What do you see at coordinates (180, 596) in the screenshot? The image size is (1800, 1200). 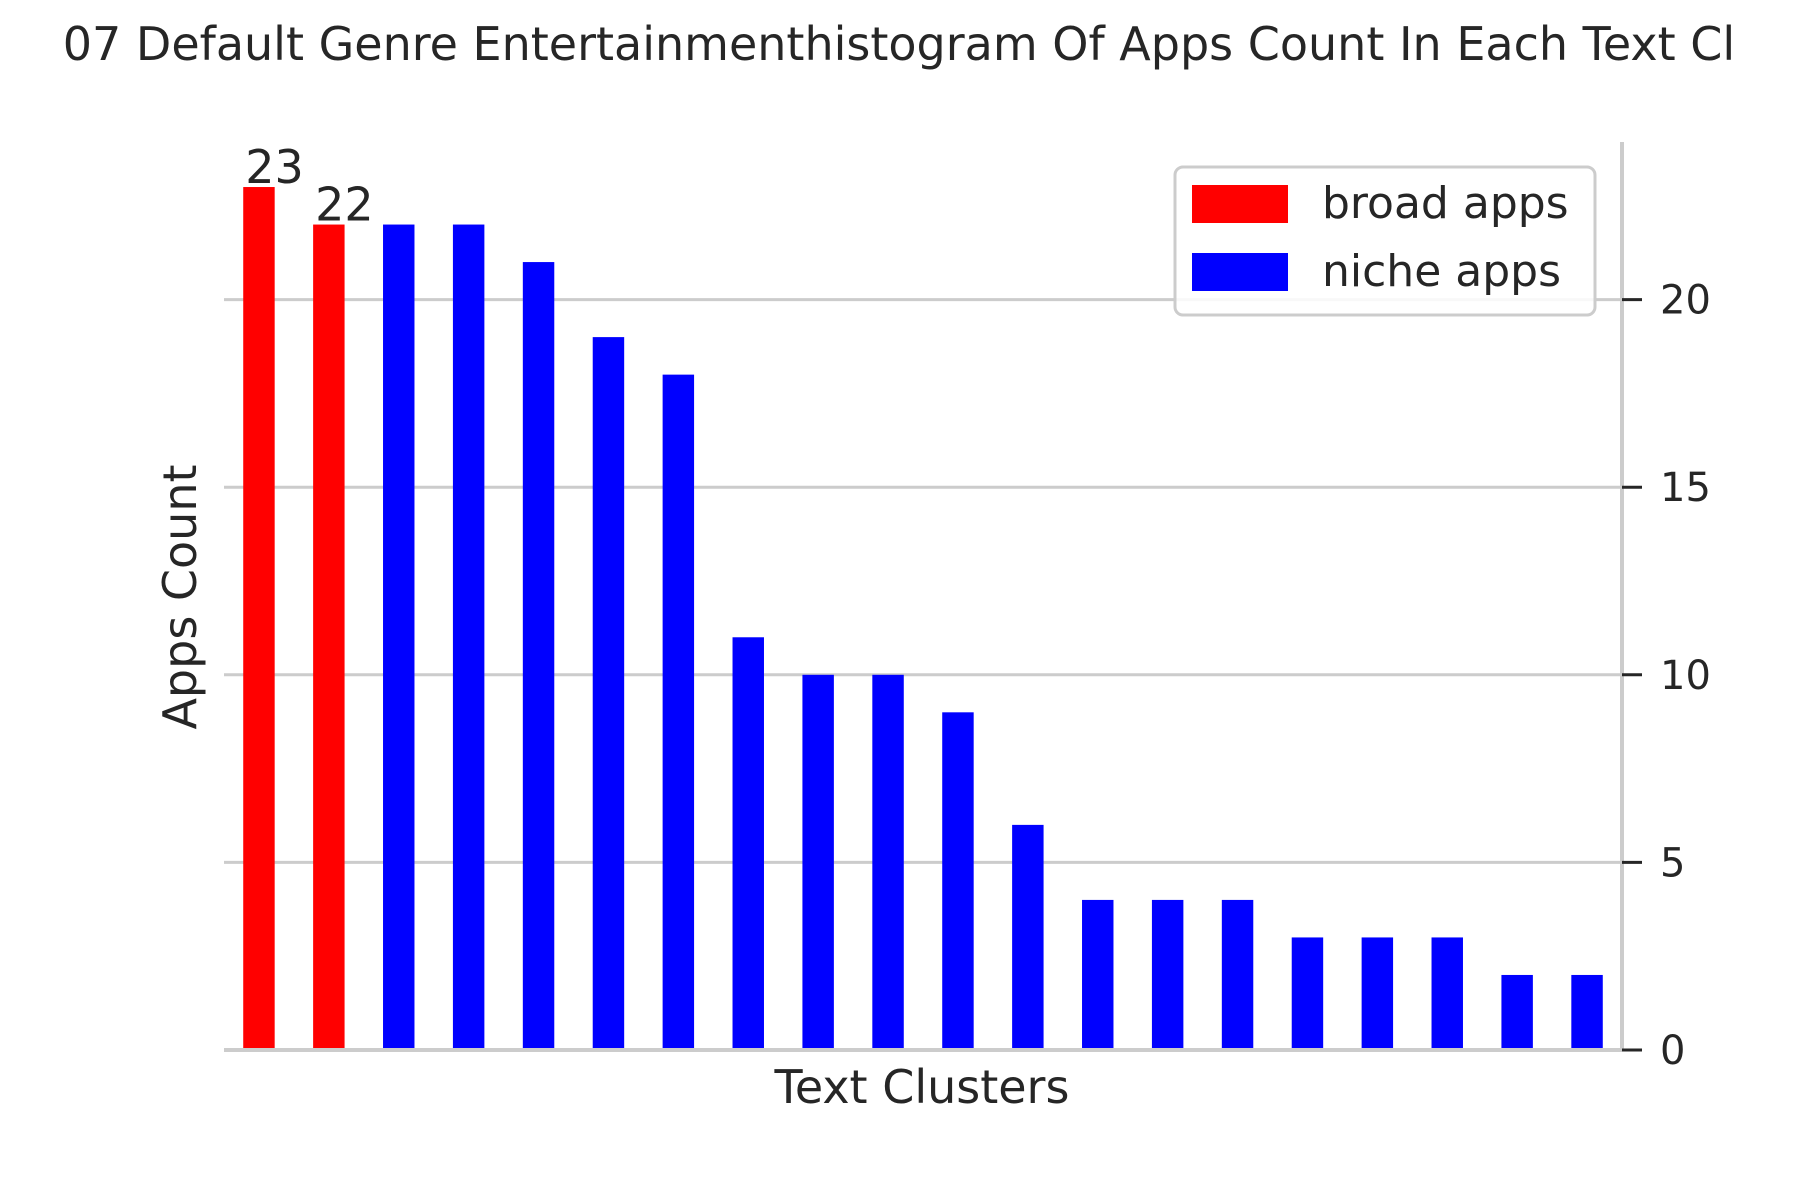 I see `y-axis-label: Apps Count` at bounding box center [180, 596].